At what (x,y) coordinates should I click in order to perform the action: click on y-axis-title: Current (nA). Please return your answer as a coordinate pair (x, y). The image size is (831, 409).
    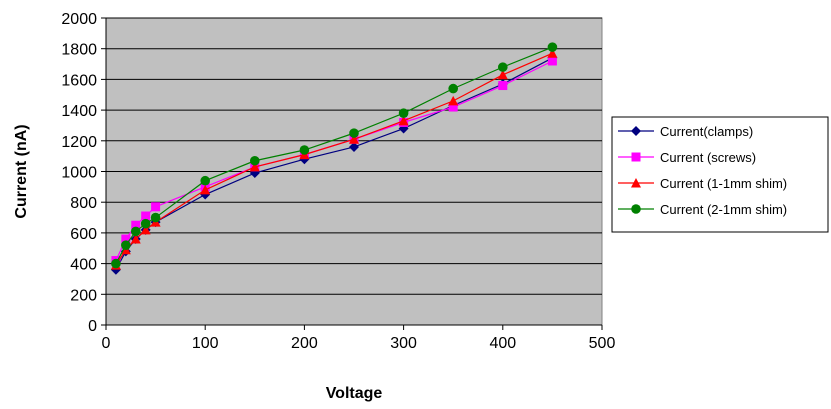
    Looking at the image, I should click on (21, 171).